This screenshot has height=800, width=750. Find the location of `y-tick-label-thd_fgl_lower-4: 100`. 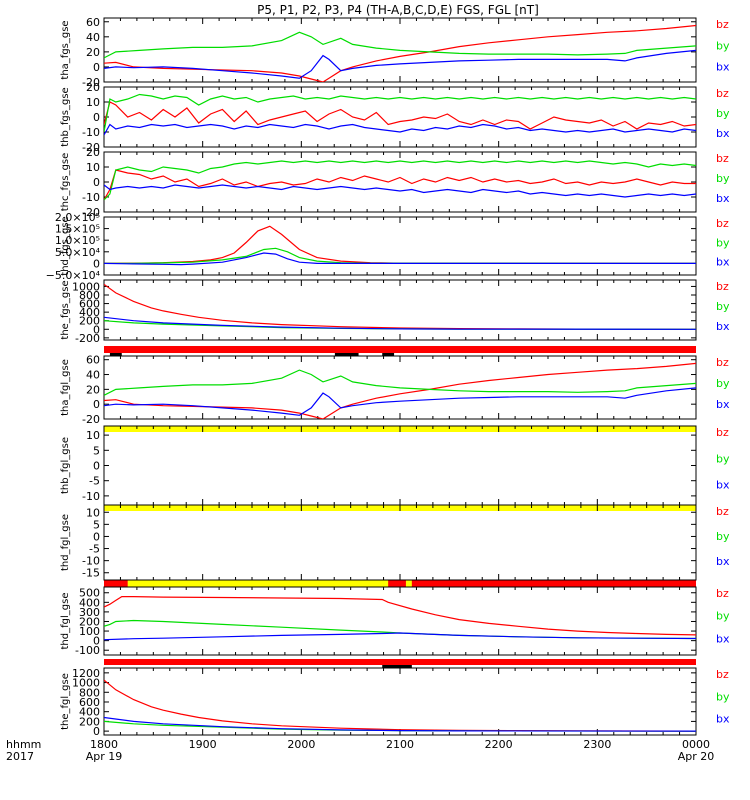

y-tick-label-thd_fgl_lower-4: 100 is located at coordinates (89, 631).